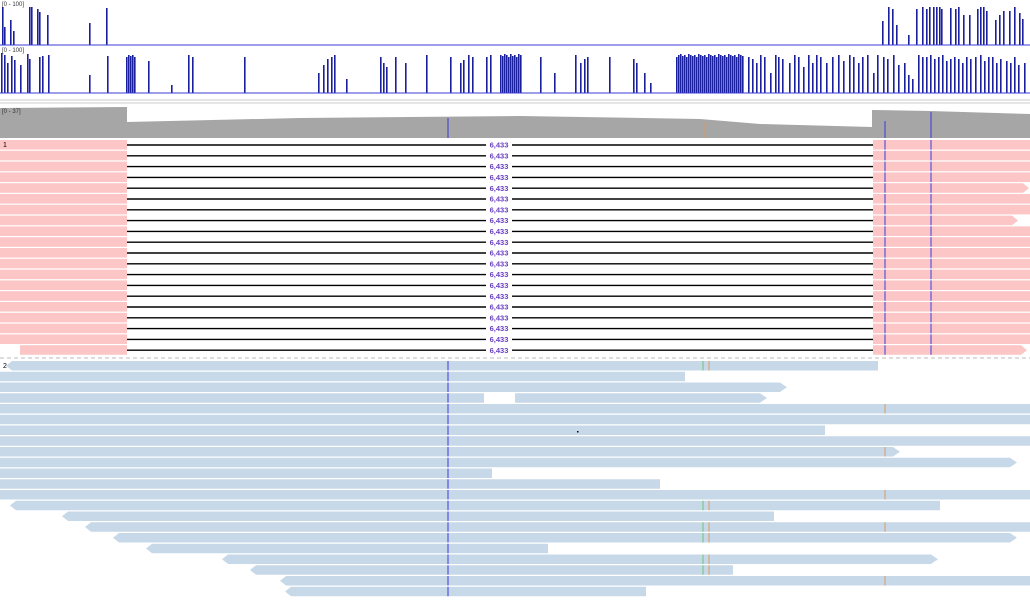 This screenshot has height=601, width=1030. What do you see at coordinates (11, 112) in the screenshot?
I see `coverage-range-label: [0 - 37]` at bounding box center [11, 112].